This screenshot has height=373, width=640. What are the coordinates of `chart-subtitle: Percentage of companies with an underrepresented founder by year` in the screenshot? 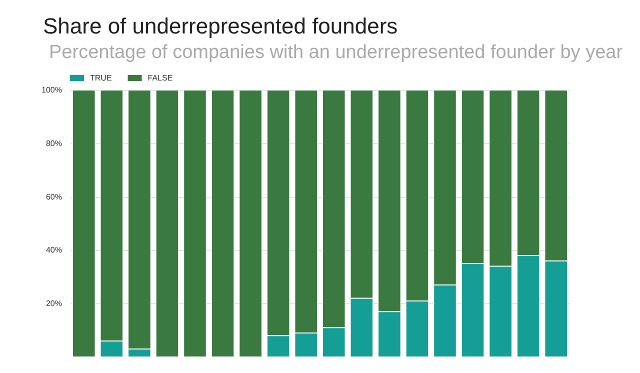 It's located at (336, 52).